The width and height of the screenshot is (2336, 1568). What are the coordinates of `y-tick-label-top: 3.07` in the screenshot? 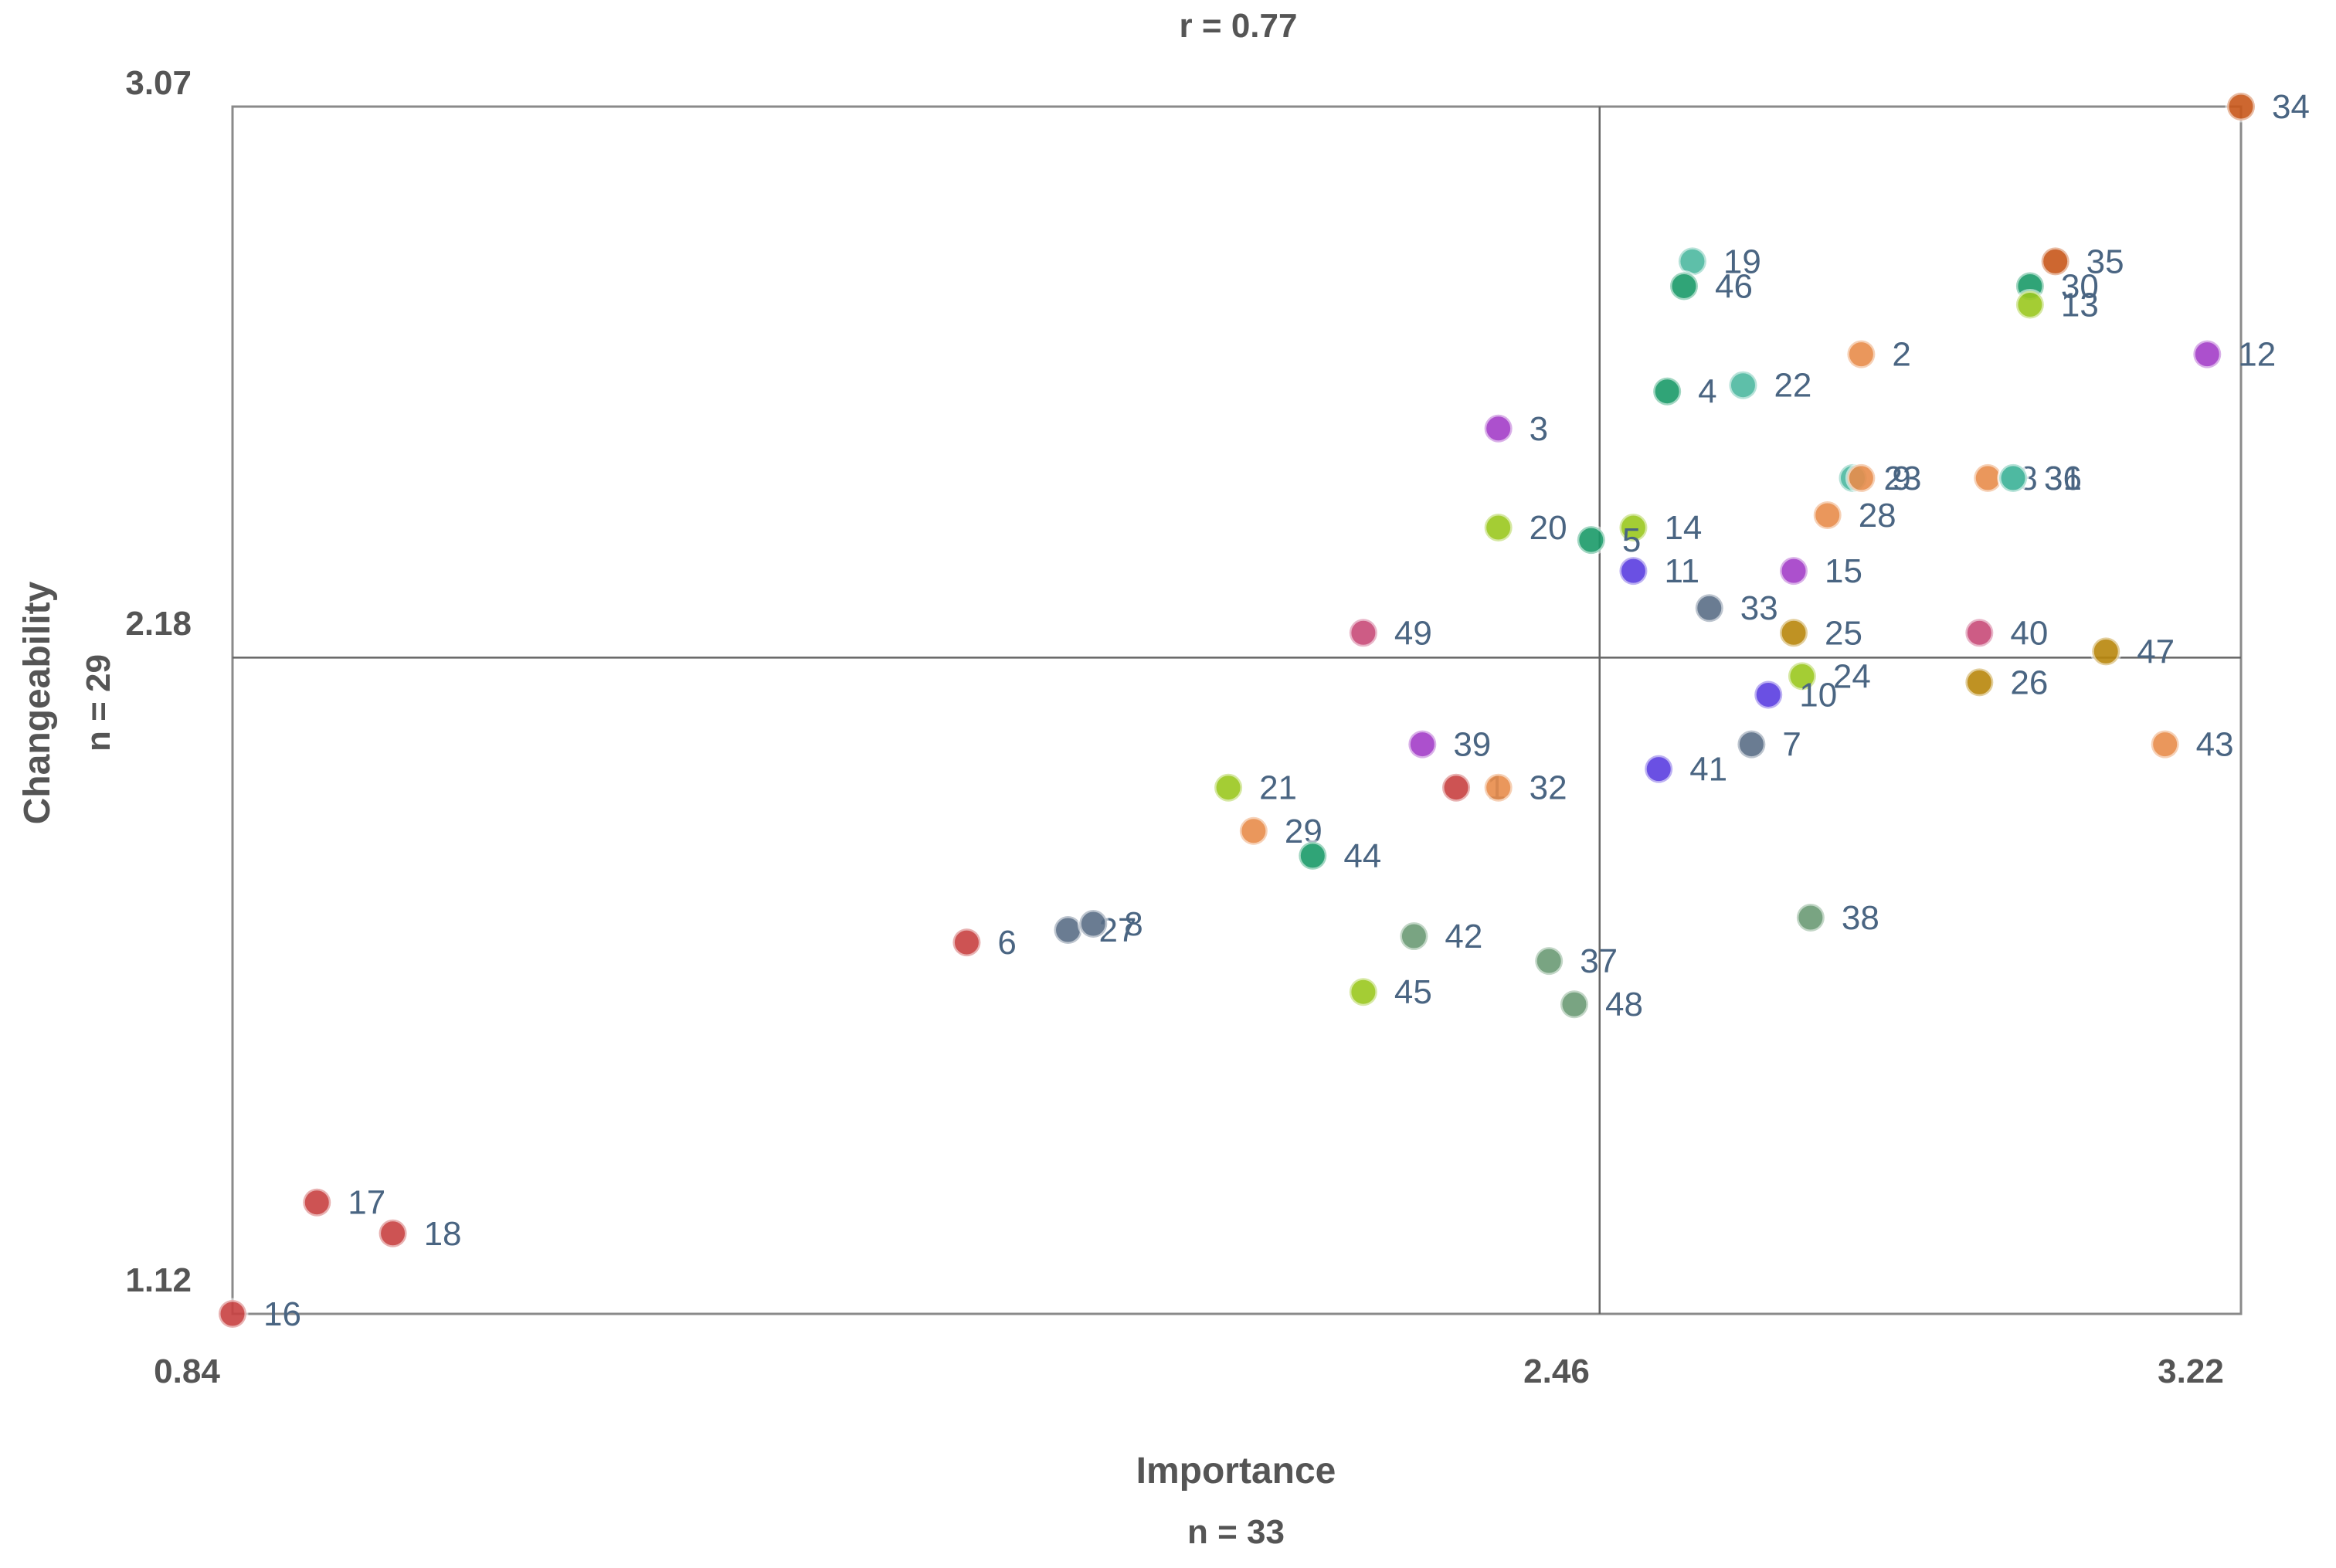 It's located at (158, 83).